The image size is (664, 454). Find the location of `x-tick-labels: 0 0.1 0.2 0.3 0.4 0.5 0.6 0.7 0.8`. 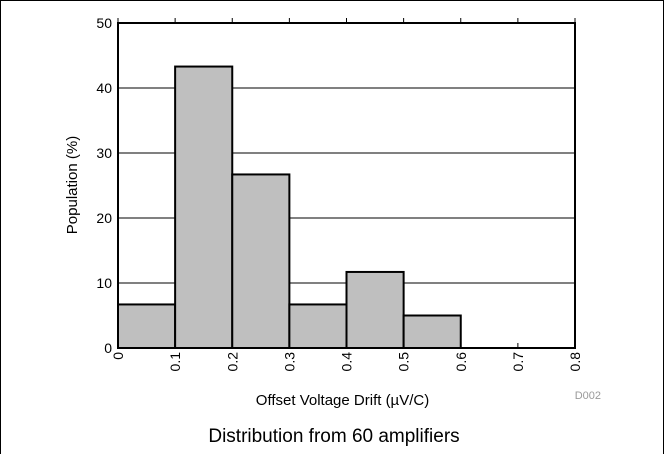

x-tick-labels: 0 0.1 0.2 0.3 0.4 0.5 0.6 0.7 0.8 is located at coordinates (346, 362).